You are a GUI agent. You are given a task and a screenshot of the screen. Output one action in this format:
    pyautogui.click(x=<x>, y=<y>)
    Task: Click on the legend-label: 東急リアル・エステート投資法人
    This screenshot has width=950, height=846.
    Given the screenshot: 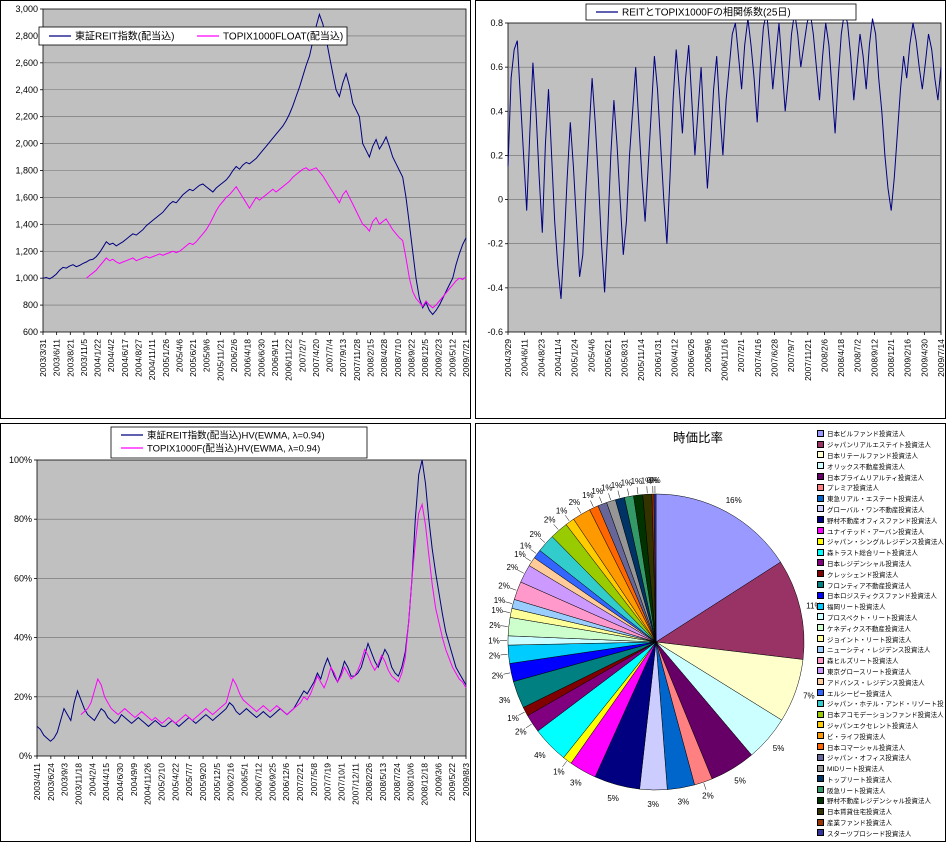 What is the action you would take?
    pyautogui.click(x=876, y=500)
    